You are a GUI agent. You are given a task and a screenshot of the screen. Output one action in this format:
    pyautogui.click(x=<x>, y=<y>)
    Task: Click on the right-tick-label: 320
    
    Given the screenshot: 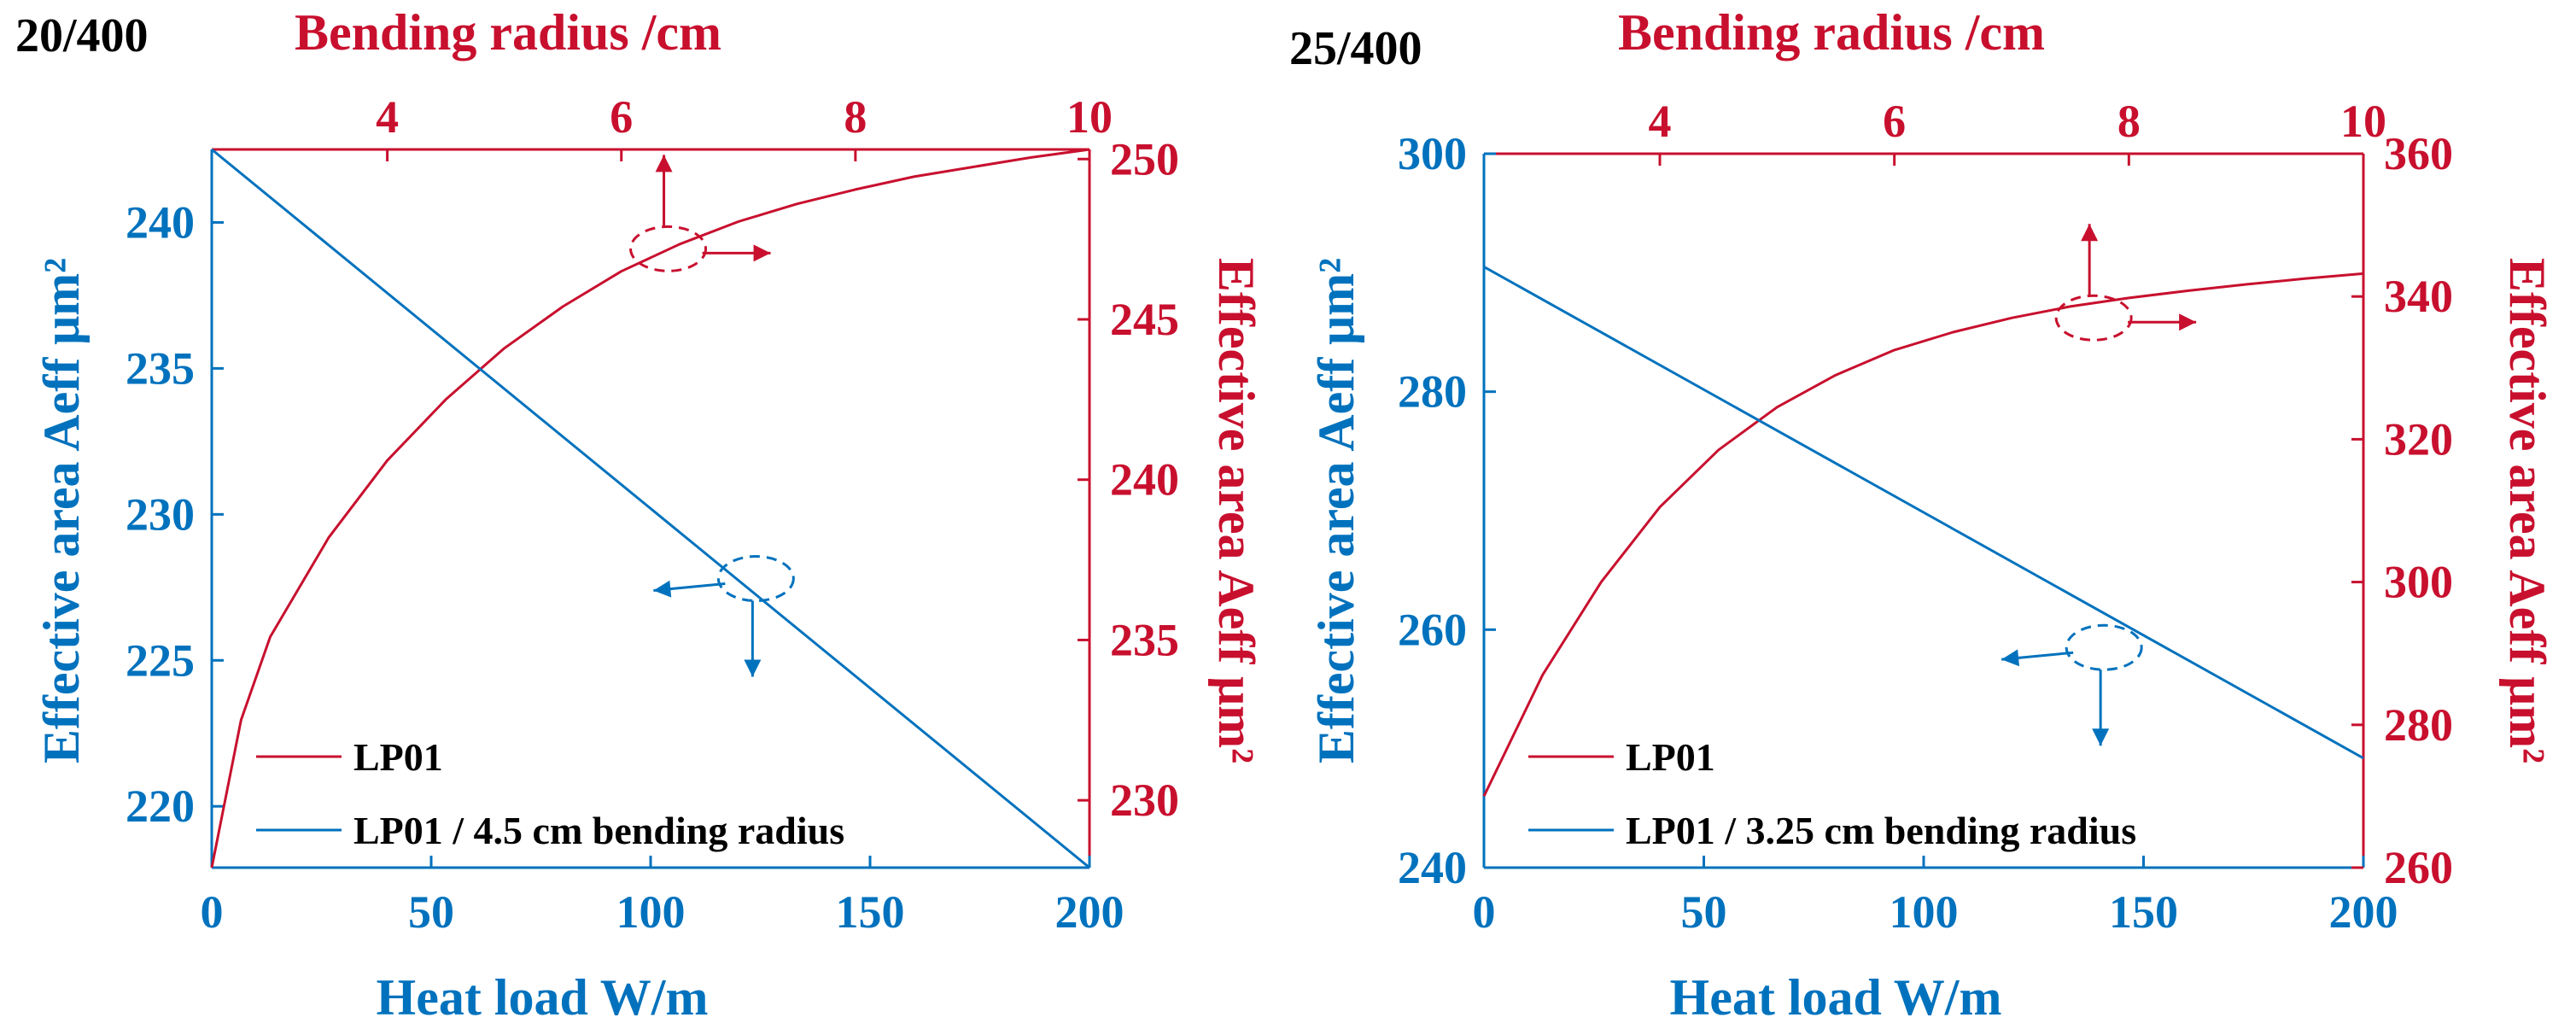 What is the action you would take?
    pyautogui.click(x=2418, y=439)
    